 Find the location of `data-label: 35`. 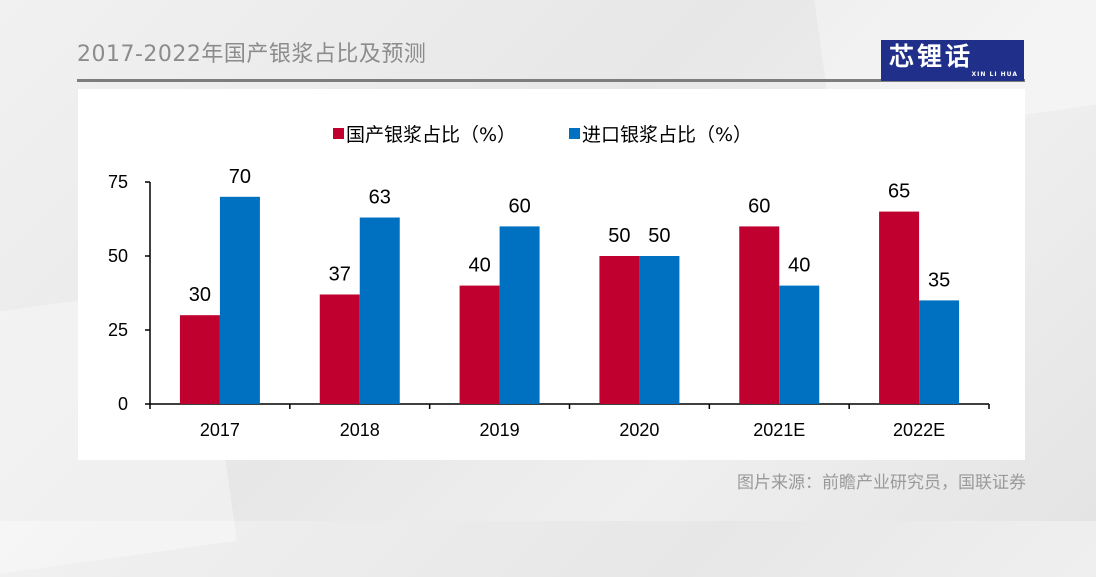

data-label: 35 is located at coordinates (939, 280).